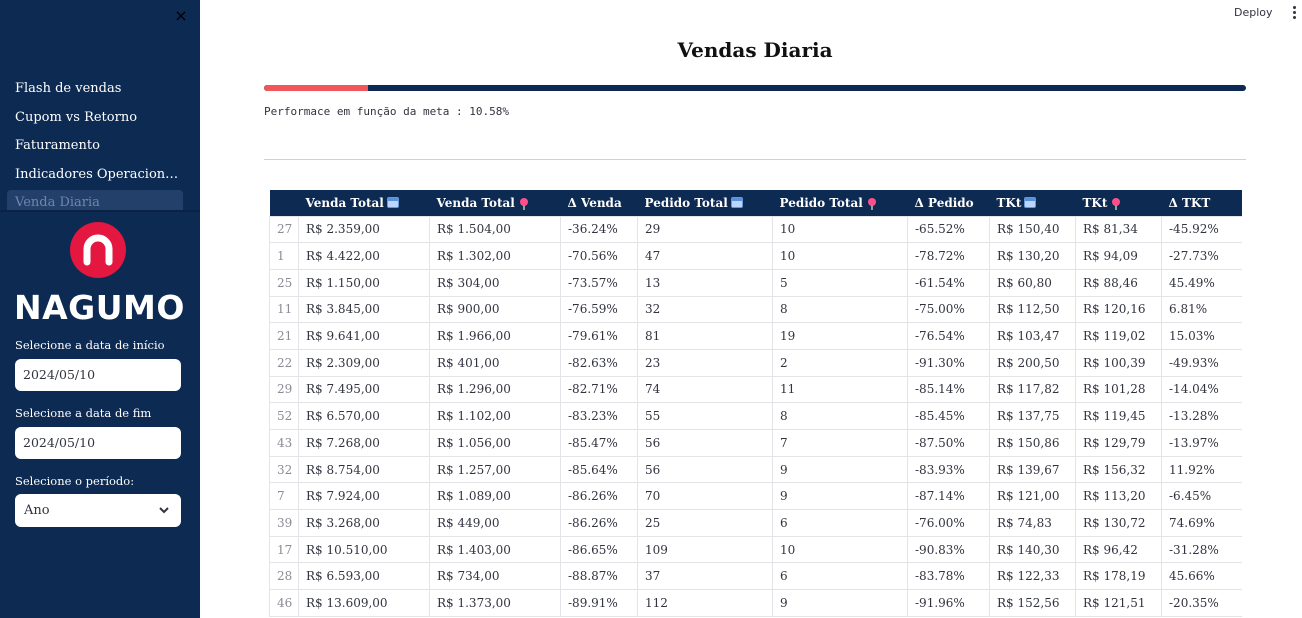  I want to click on table-cell: R$ 140,30, so click(1032, 549).